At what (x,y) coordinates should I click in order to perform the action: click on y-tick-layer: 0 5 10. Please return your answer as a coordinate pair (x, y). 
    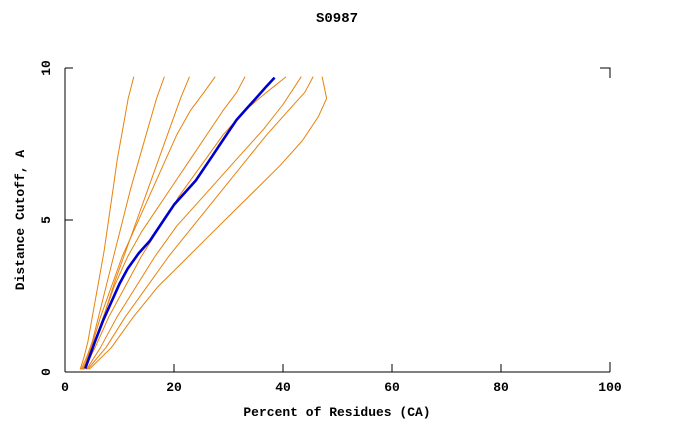
    Looking at the image, I should click on (56, 218).